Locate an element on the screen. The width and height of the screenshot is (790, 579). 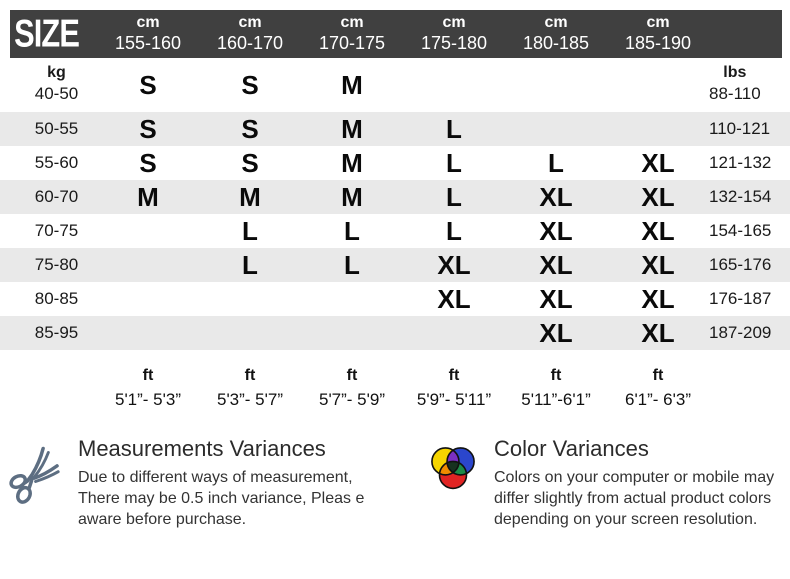
height-column-footer: ft 5'1”- 5'3” is located at coordinates (148, 388).